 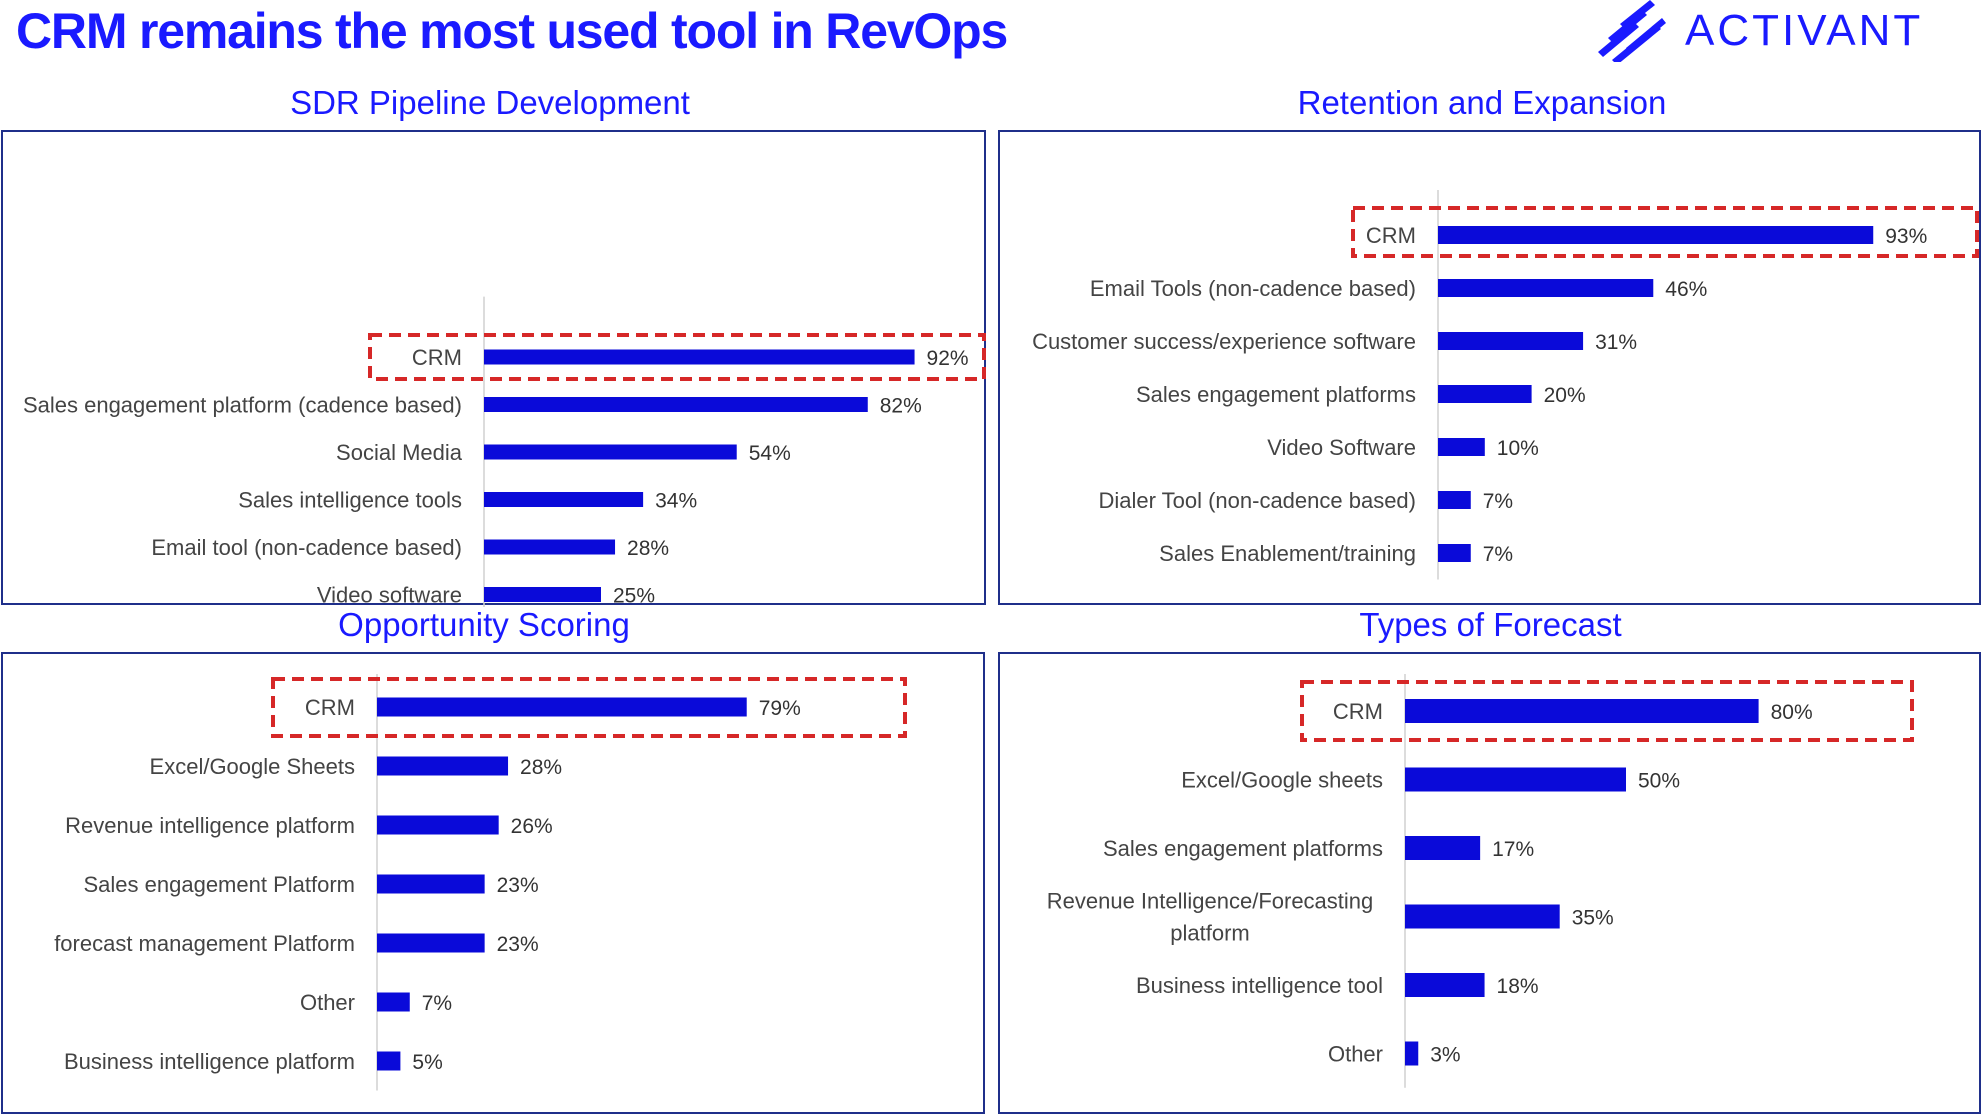 I want to click on data-label: 31%, so click(x=1616, y=342).